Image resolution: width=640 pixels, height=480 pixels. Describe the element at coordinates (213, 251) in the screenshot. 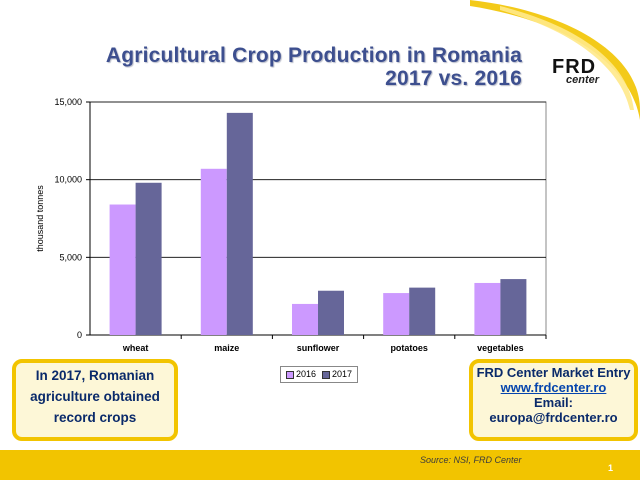

I see `bar-2016-maize` at that location.